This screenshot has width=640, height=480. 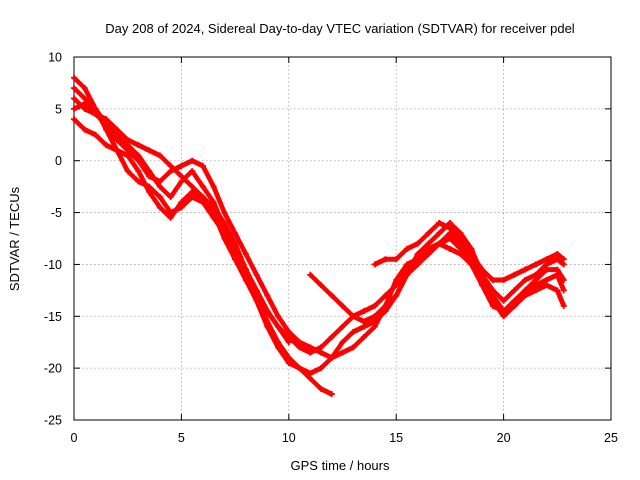 What do you see at coordinates (53, 369) in the screenshot?
I see `y-tick-label: -20` at bounding box center [53, 369].